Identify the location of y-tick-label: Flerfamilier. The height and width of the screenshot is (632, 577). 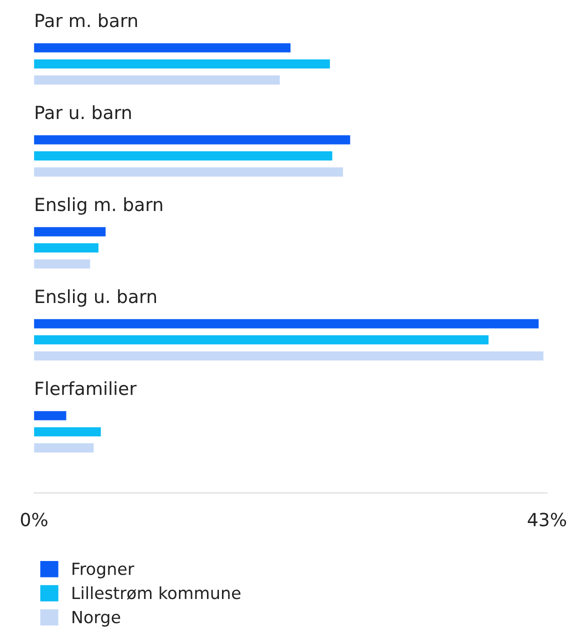
(86, 388).